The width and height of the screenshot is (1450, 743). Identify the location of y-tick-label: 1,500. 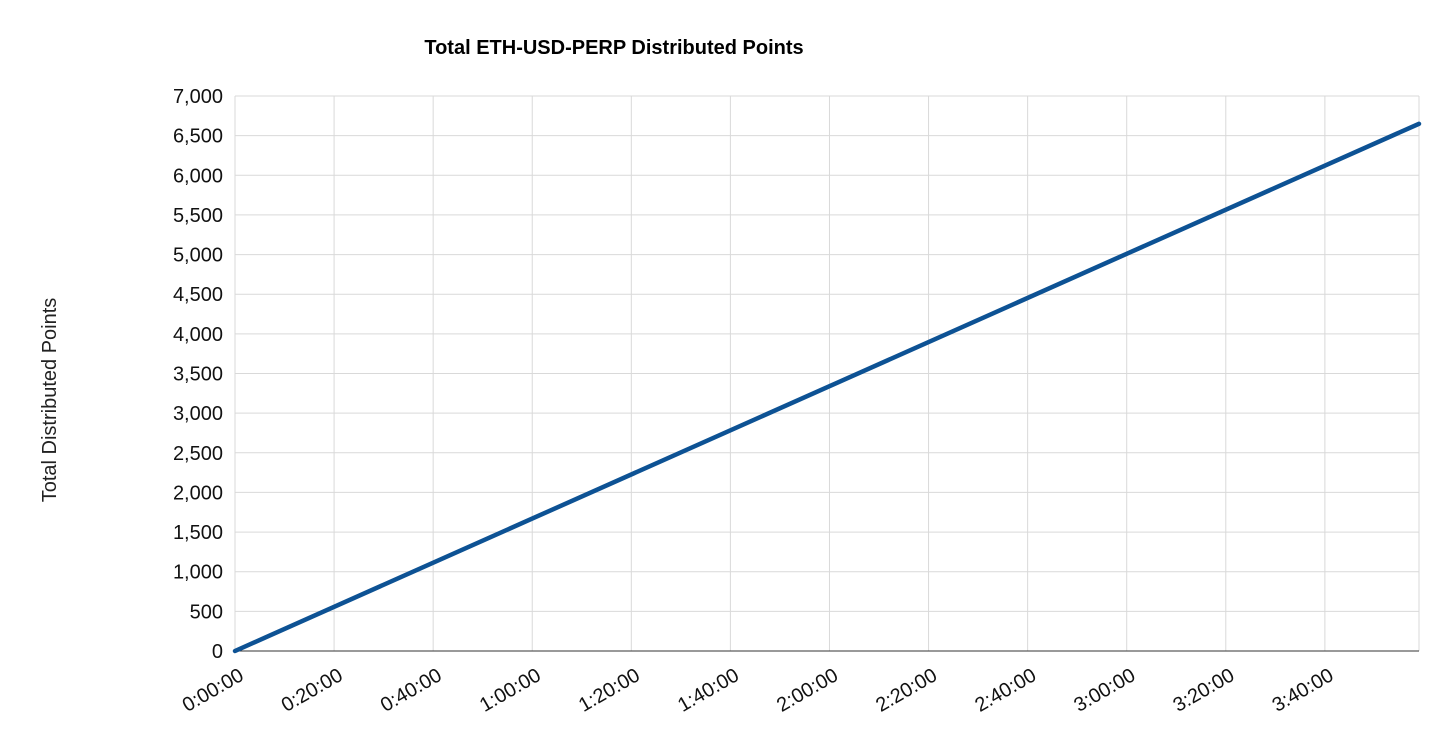
(198, 533).